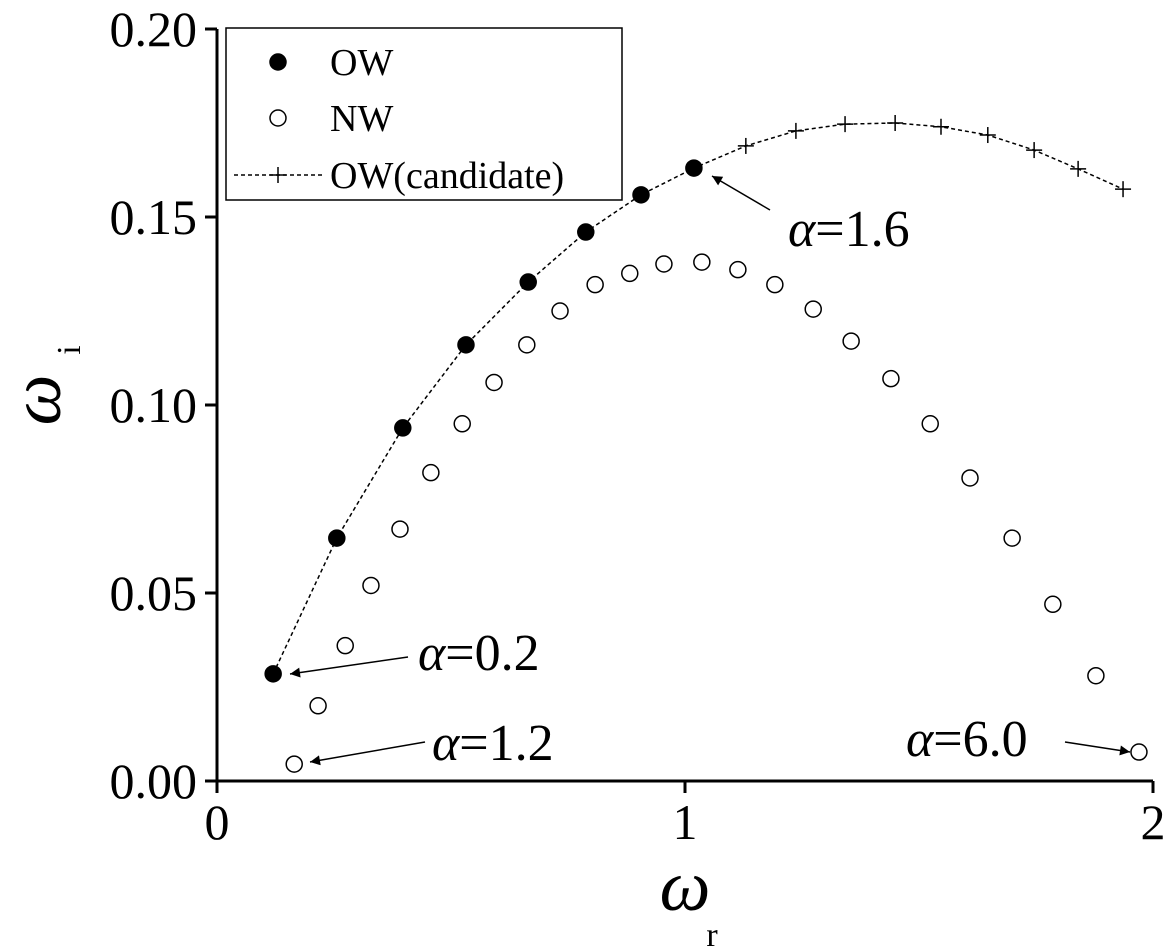 Image resolution: width=1169 pixels, height=952 pixels. What do you see at coordinates (980, 739) in the screenshot?
I see `annotation-text: =6.0` at bounding box center [980, 739].